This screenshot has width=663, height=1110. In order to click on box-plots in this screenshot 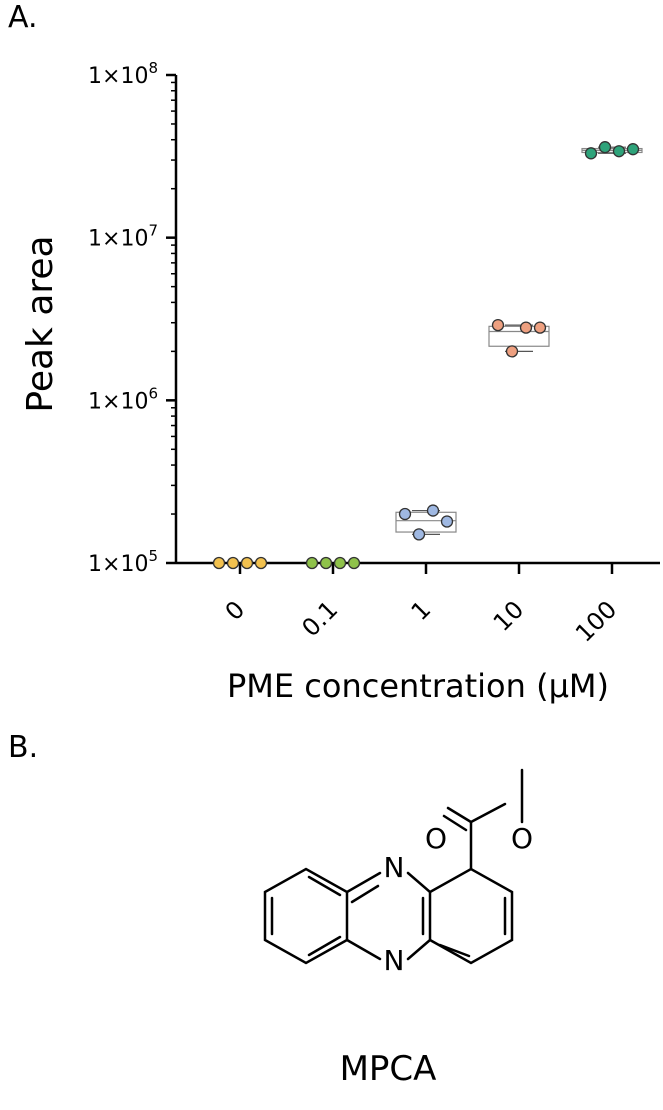, I will do `click(519, 340)`.